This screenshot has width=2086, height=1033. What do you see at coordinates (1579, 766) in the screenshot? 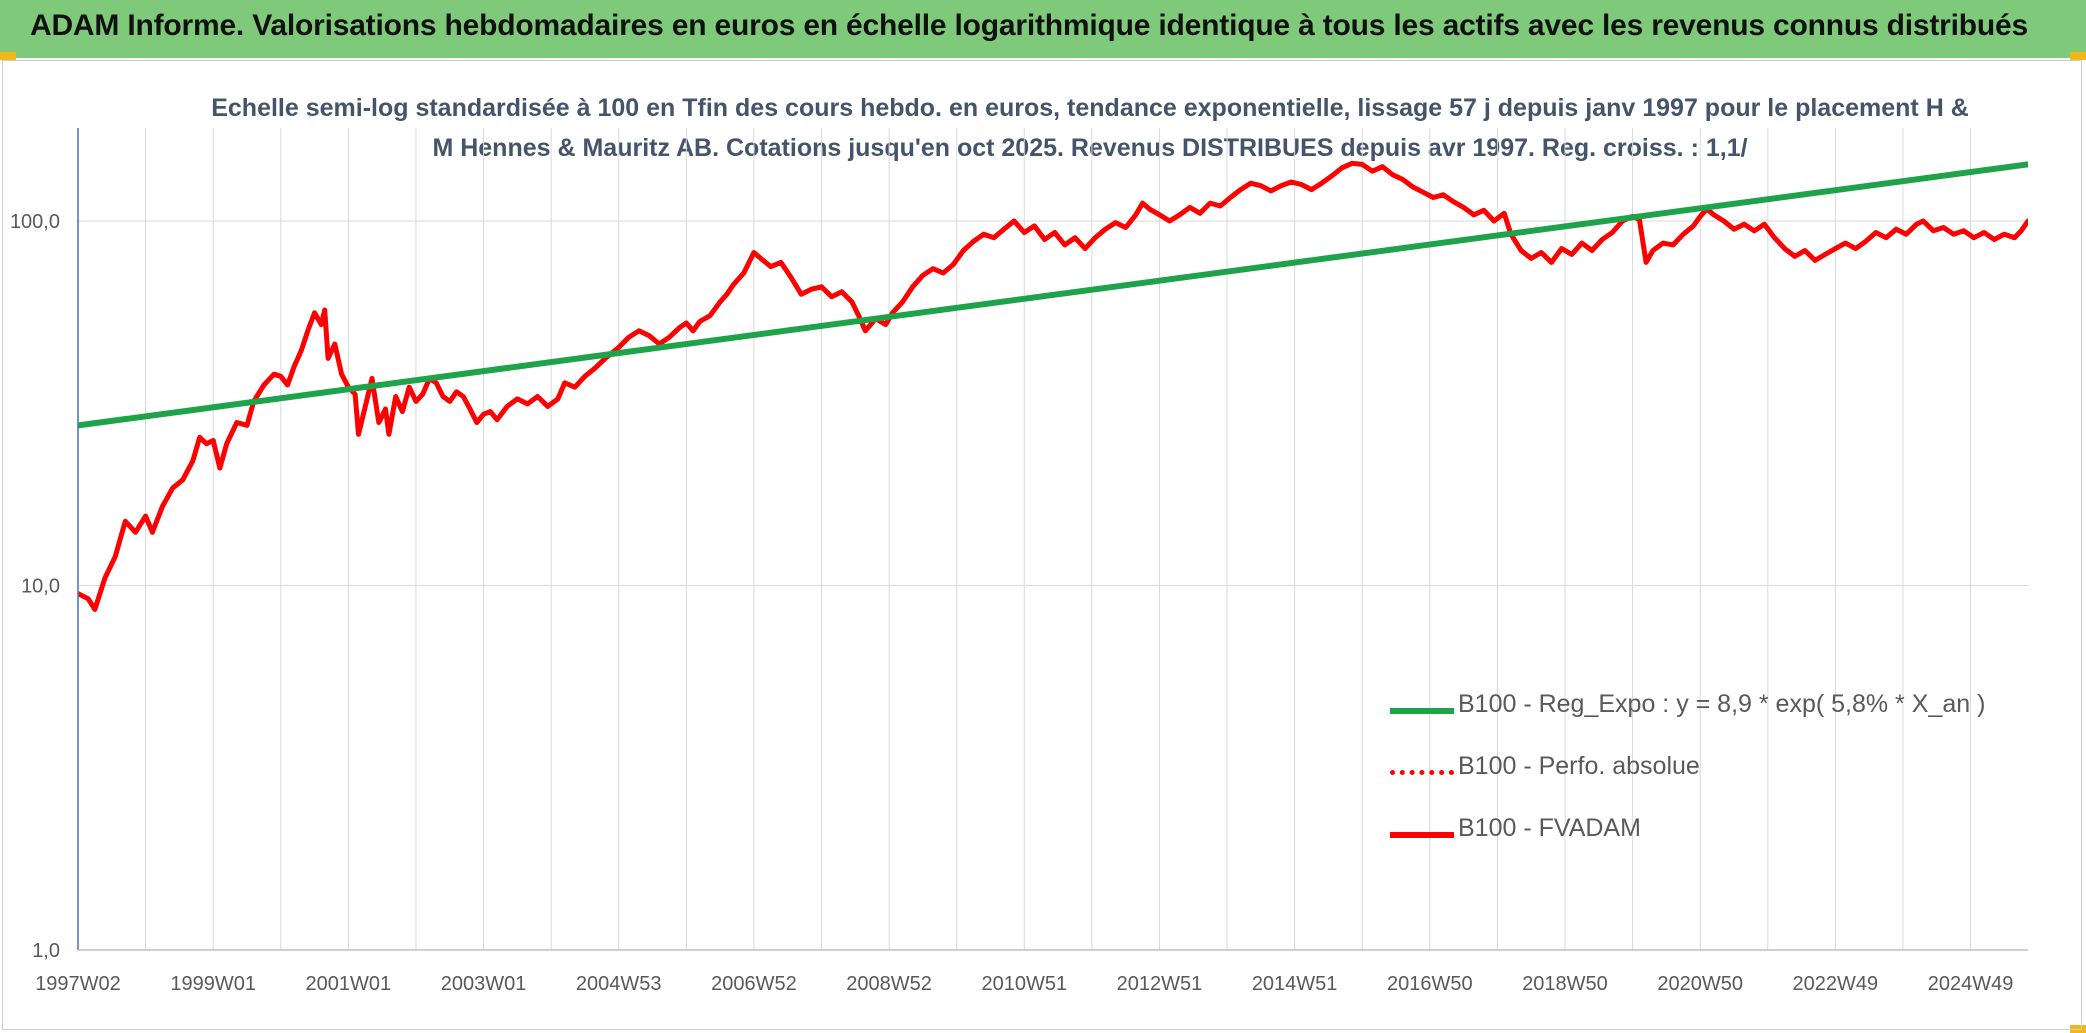
I see `legend-label-perfo-absolue: B100 - Perfo. absolue` at bounding box center [1579, 766].